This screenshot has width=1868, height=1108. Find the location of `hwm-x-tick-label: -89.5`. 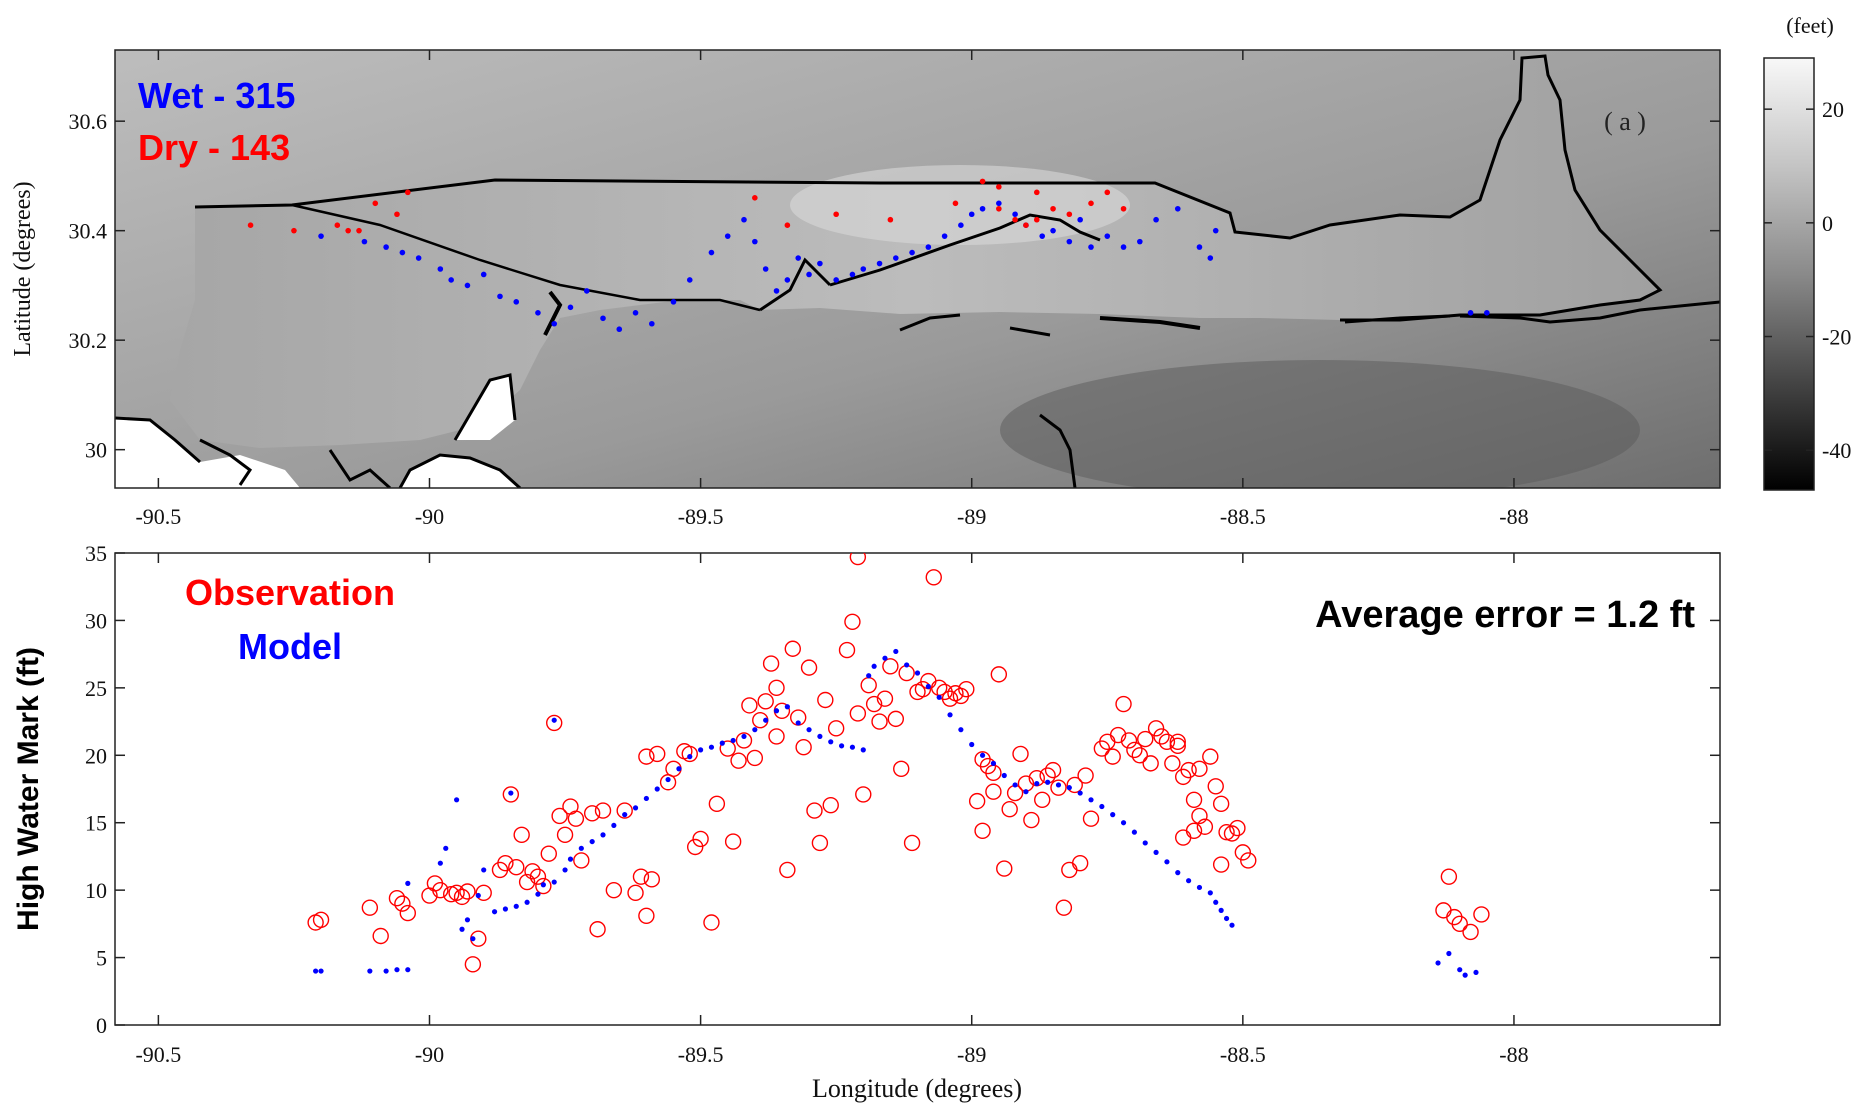

hwm-x-tick-label: -89.5 is located at coordinates (701, 1054).